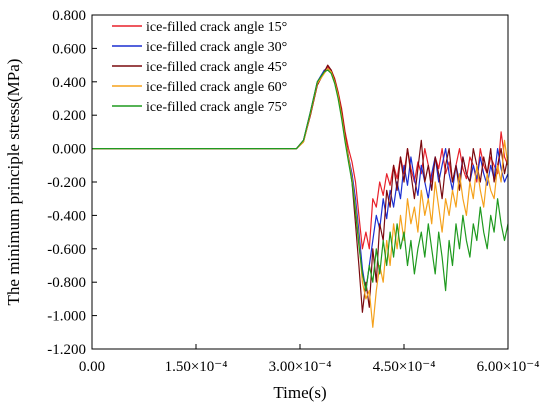 The image size is (550, 406). Describe the element at coordinates (66, 317) in the screenshot. I see `y-tick-label: -1.000` at that location.